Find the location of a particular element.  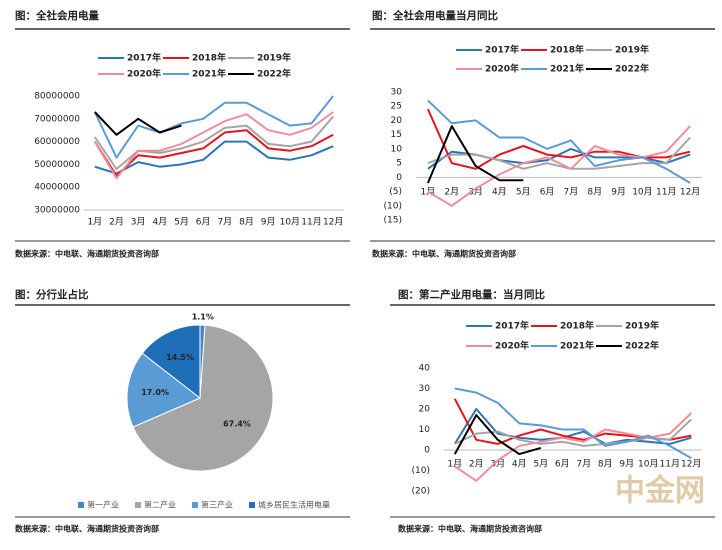

data-label: 17.0% is located at coordinates (155, 392).